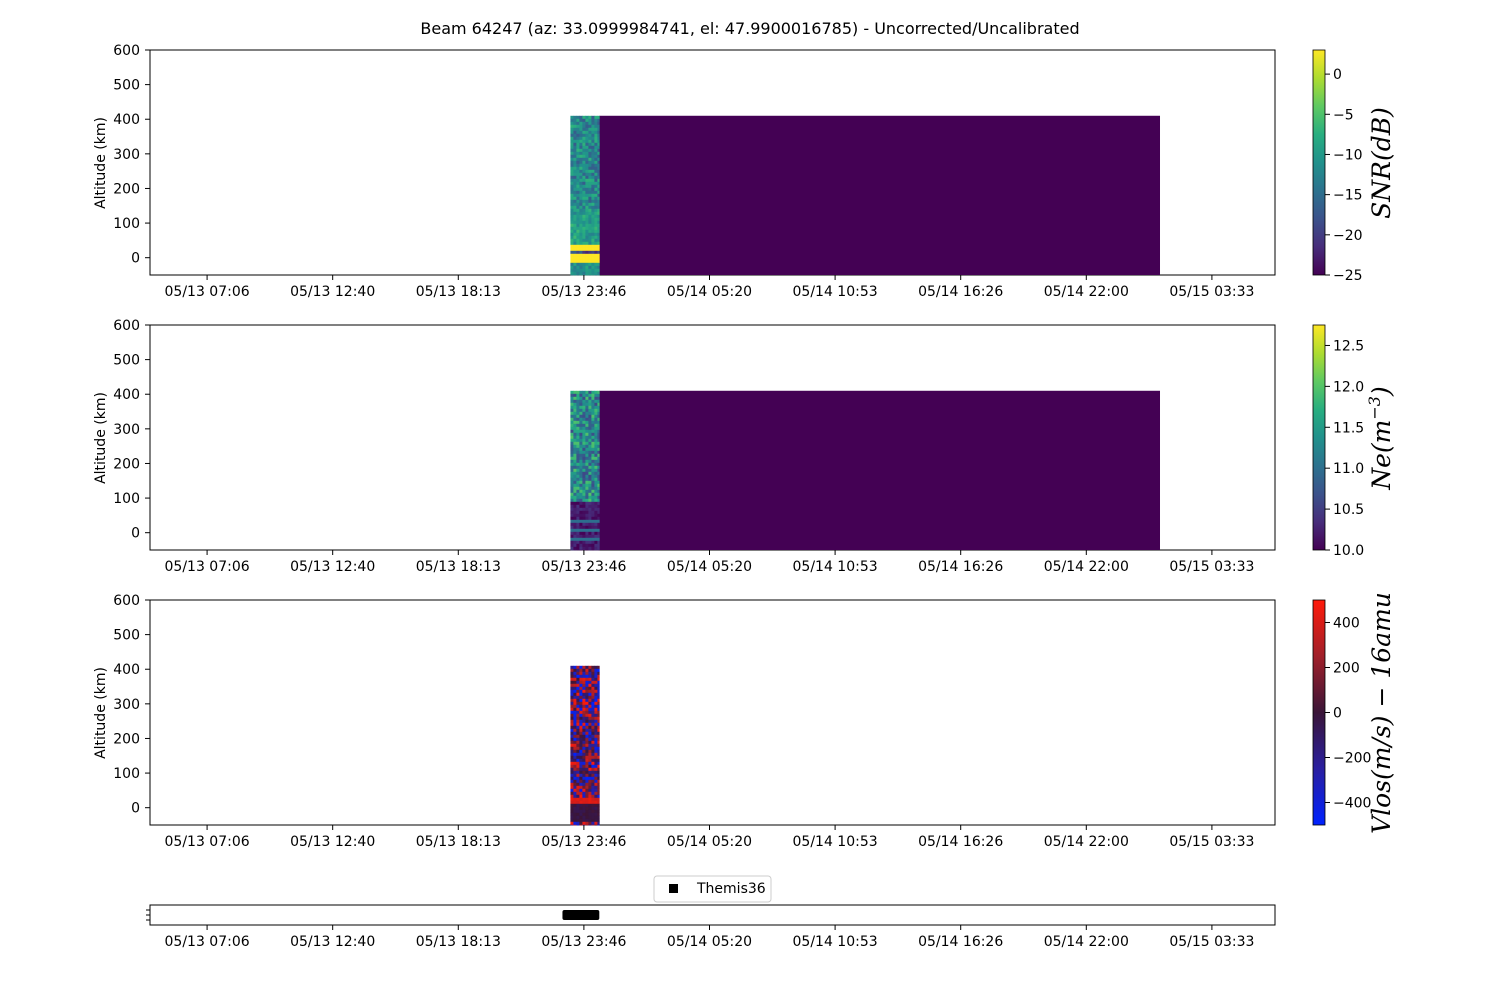 The image size is (1500, 1000). Describe the element at coordinates (126, 705) in the screenshot. I see `vlos-y-tick-label: 300` at that location.